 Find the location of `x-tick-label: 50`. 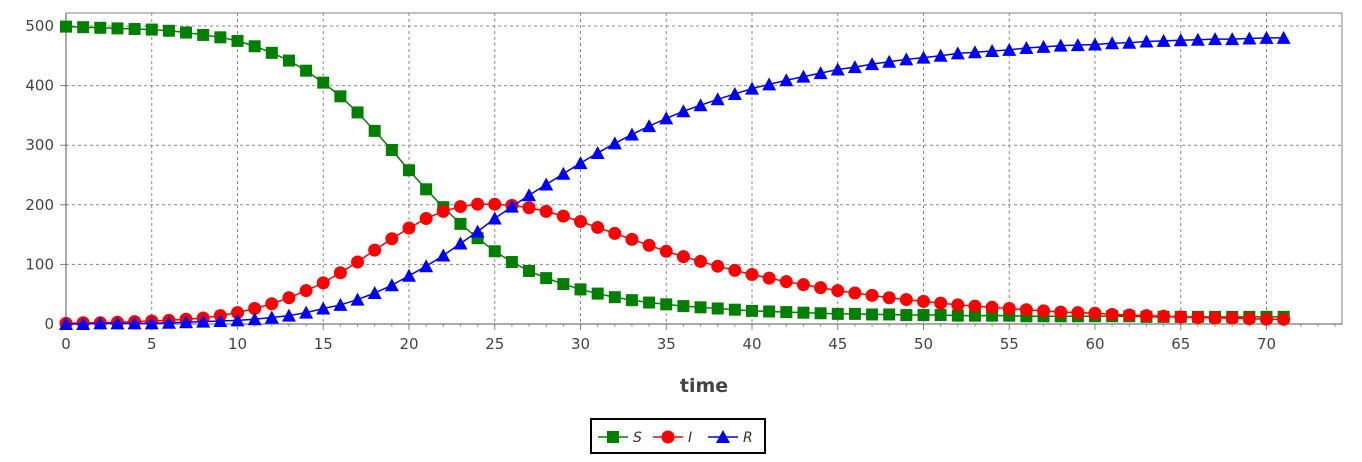

x-tick-label: 50 is located at coordinates (923, 344).